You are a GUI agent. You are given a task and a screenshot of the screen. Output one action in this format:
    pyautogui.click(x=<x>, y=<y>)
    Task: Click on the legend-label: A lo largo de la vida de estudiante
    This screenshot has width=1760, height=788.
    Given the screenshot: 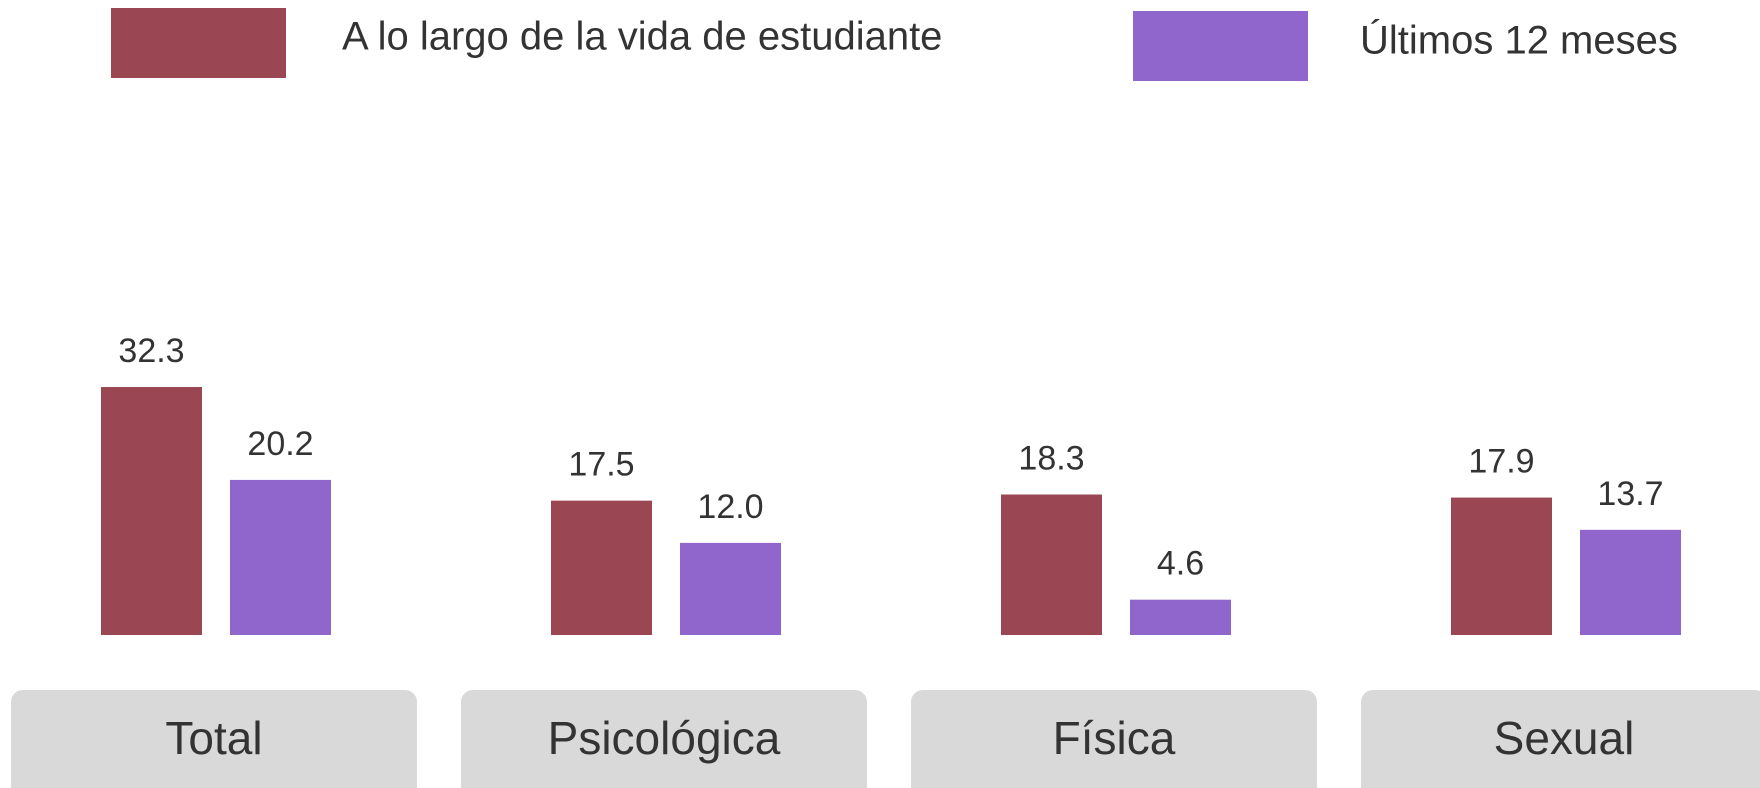 What is the action you would take?
    pyautogui.click(x=642, y=37)
    